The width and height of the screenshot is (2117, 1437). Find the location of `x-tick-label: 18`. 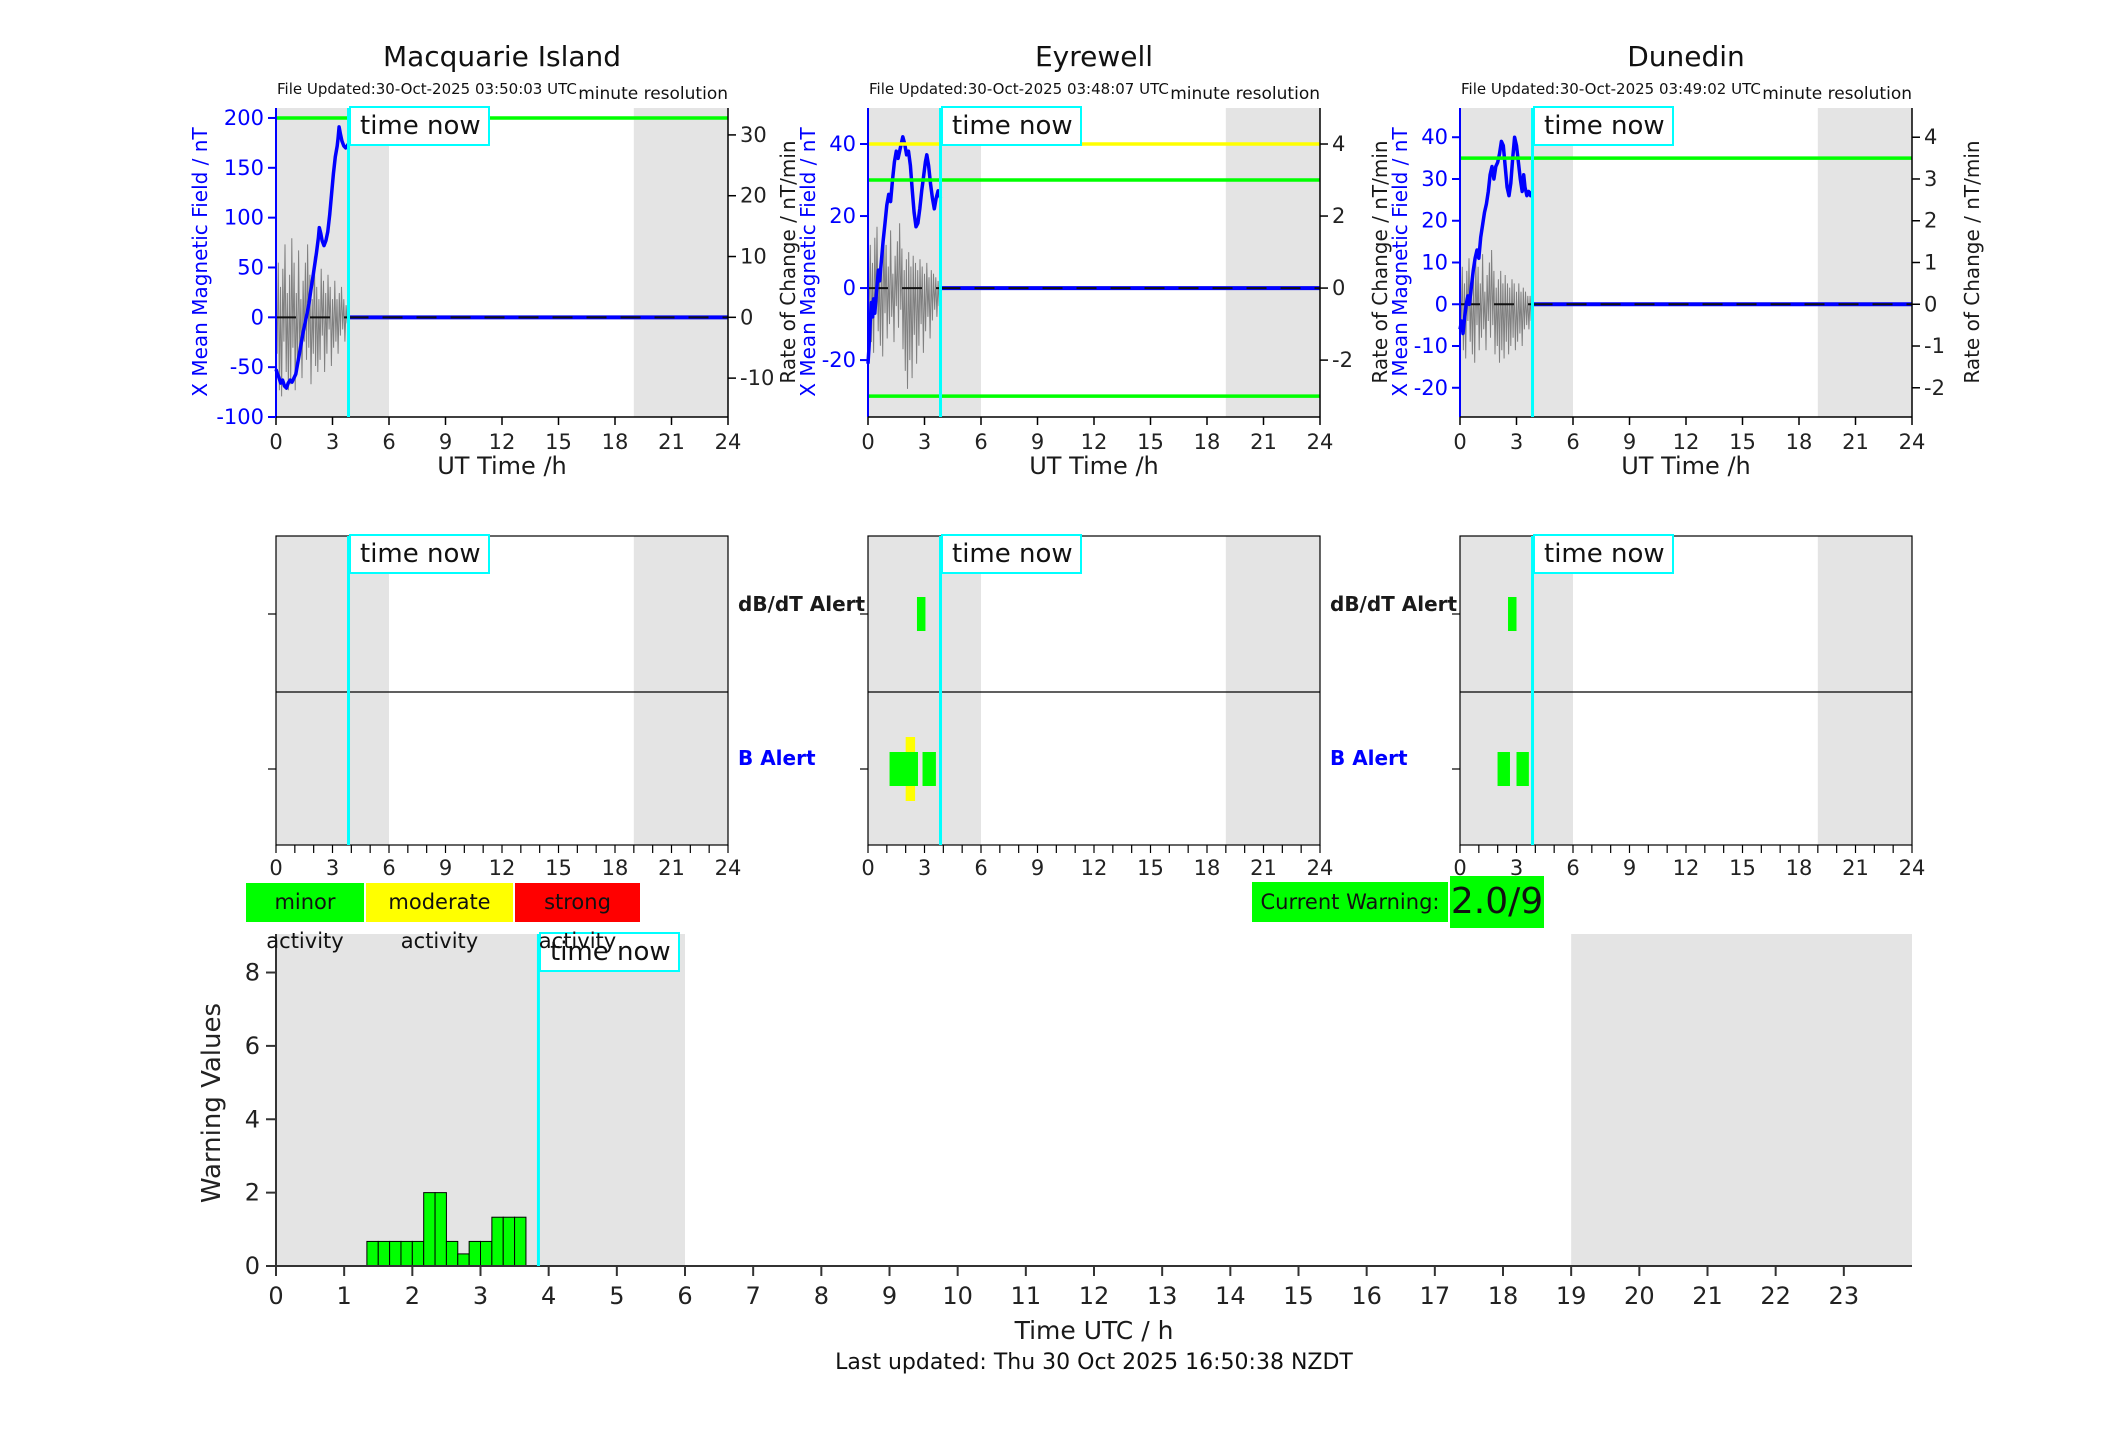

x-tick-label: 18 is located at coordinates (1207, 442).